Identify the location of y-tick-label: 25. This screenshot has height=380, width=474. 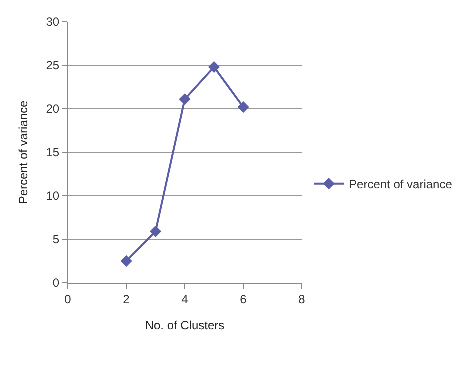
(53, 65).